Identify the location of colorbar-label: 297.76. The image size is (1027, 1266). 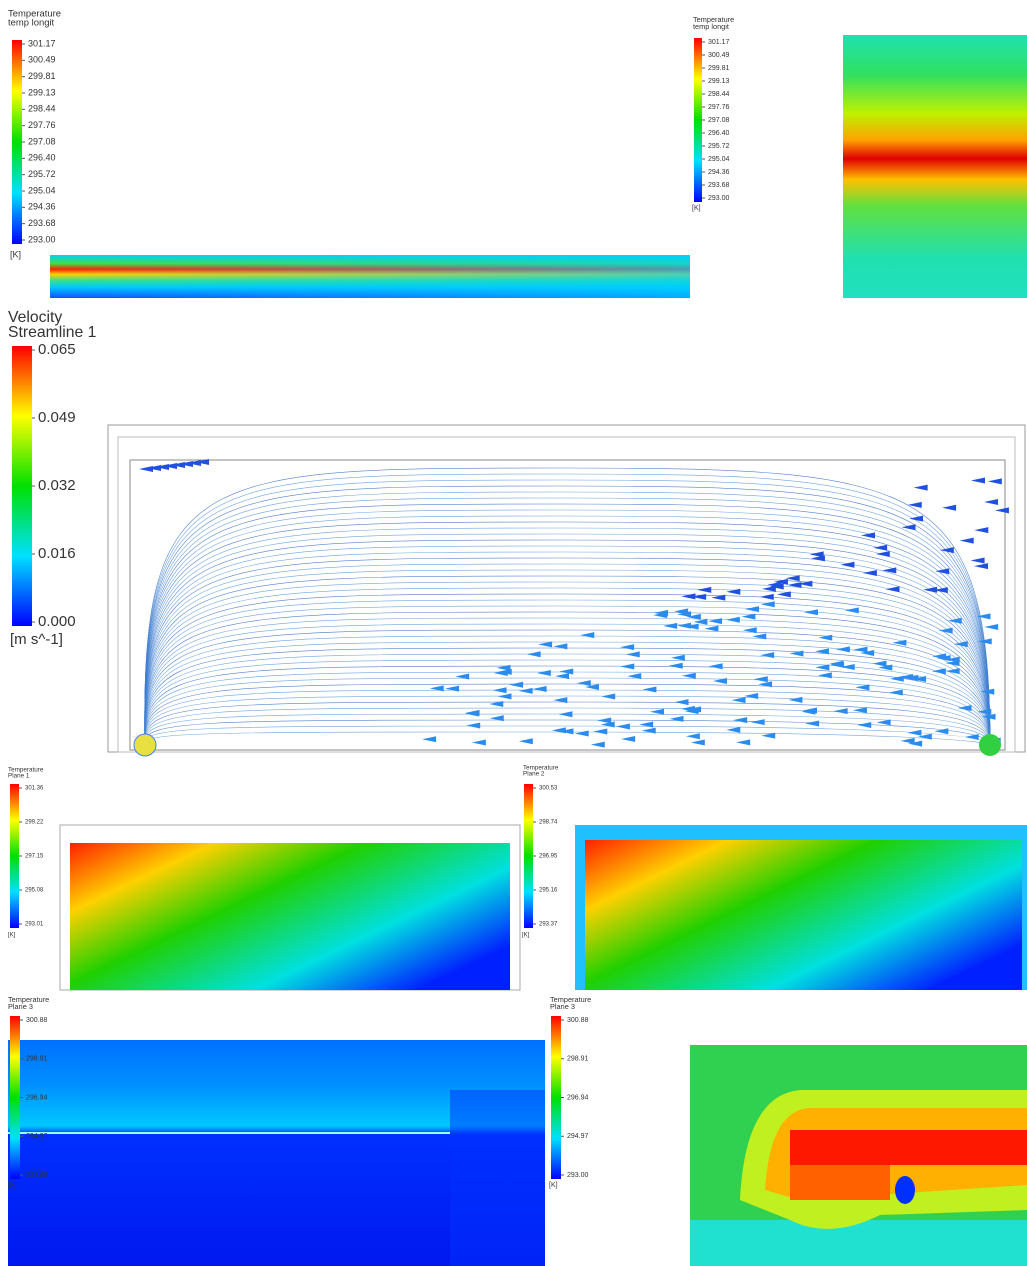
(42, 125).